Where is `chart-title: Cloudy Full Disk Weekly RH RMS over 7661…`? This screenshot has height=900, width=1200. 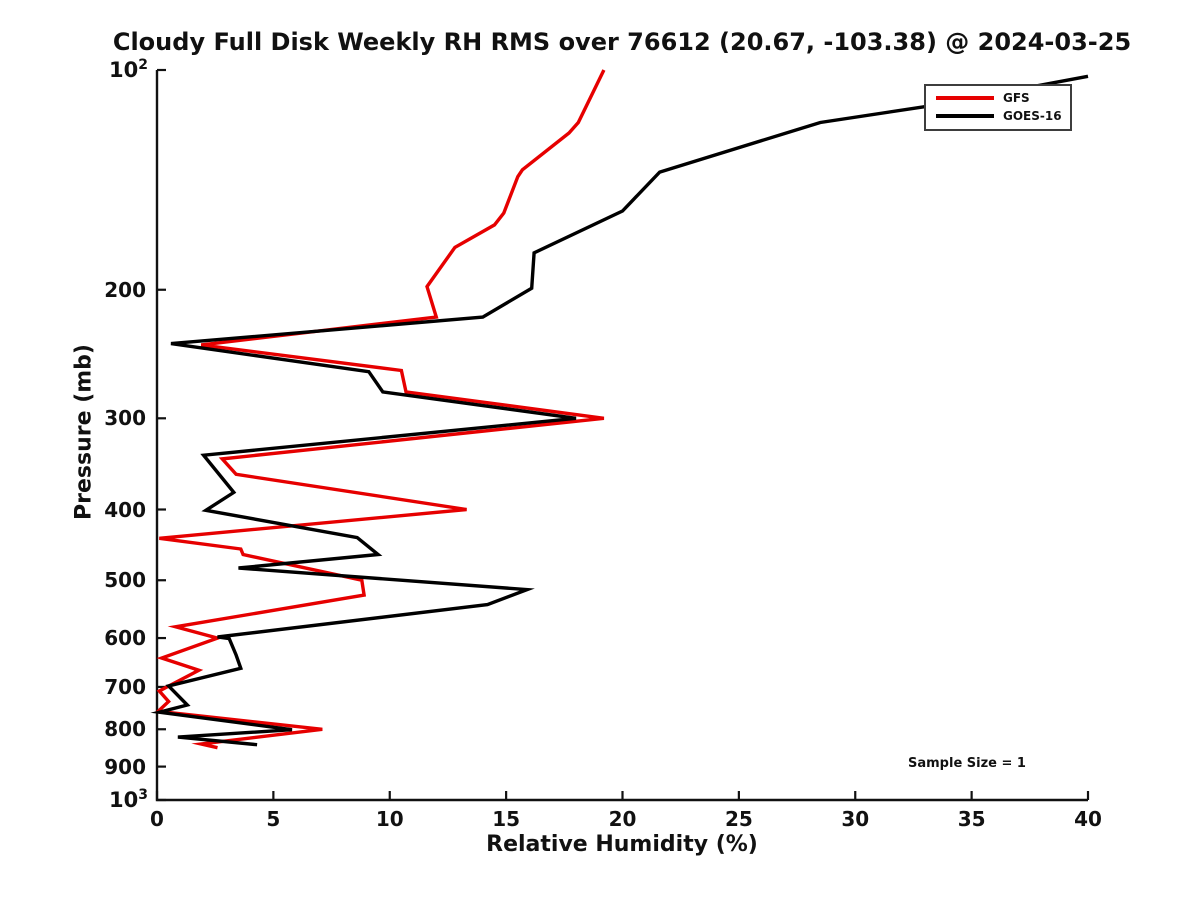 chart-title: Cloudy Full Disk Weekly RH RMS over 7661… is located at coordinates (622, 42).